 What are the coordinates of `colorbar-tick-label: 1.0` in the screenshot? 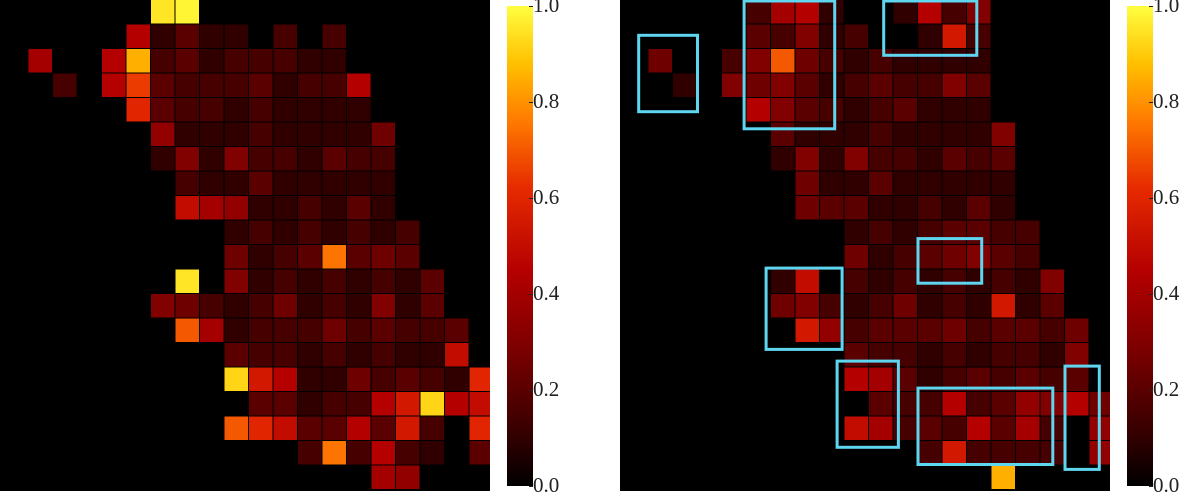 It's located at (1163, 8).